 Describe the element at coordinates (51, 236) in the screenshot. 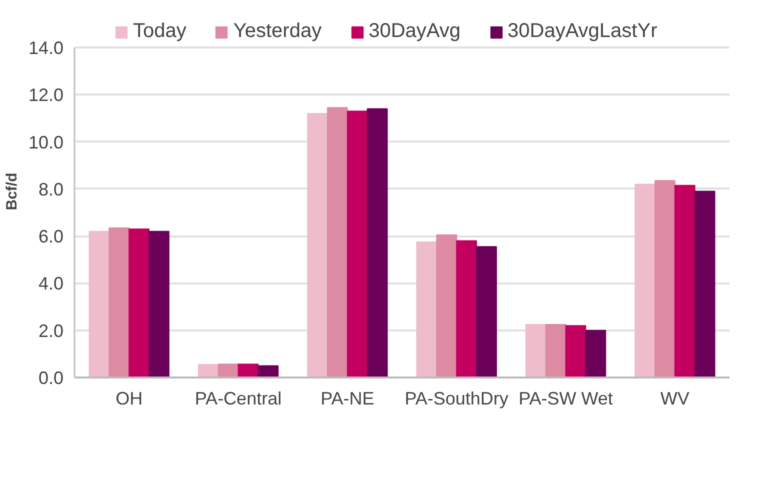

I see `y-tick-label: 6.0` at that location.